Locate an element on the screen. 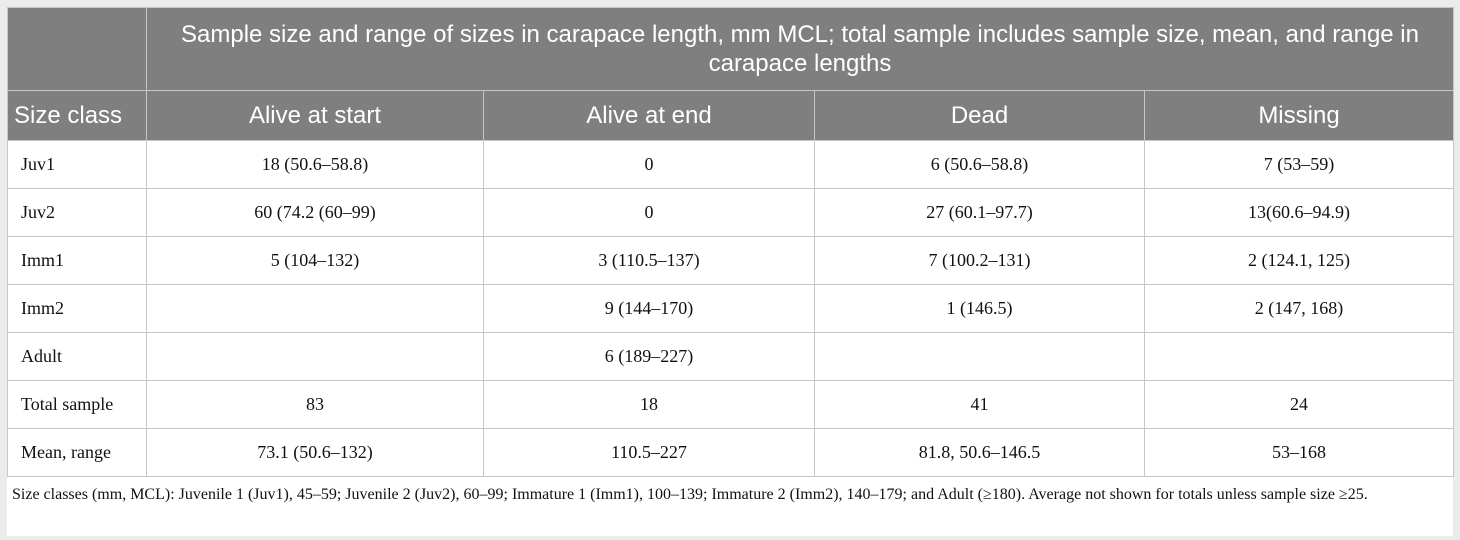 This screenshot has width=1460, height=540. row-label-cell: Juv2 is located at coordinates (77, 212).